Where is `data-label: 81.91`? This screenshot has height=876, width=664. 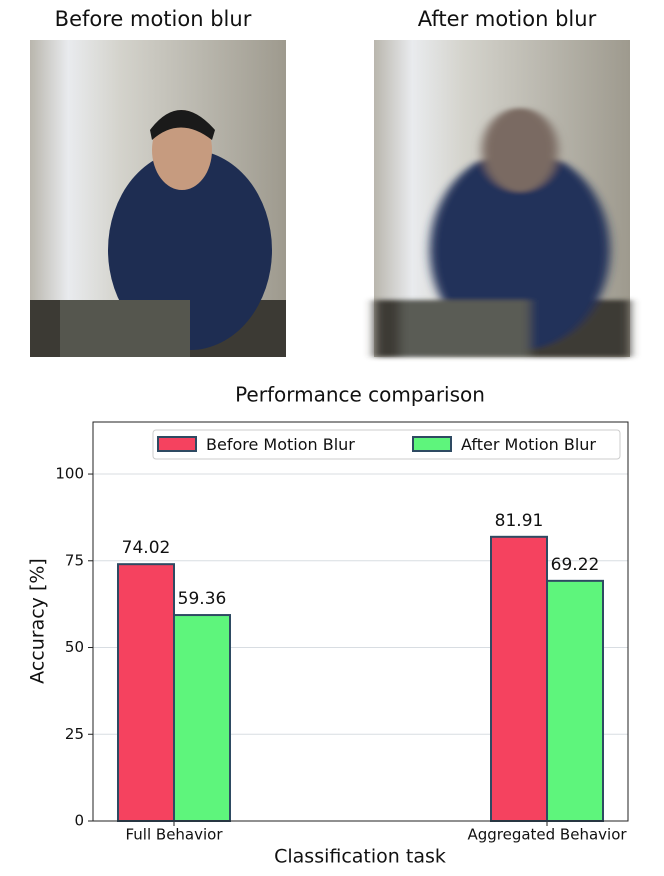
data-label: 81.91 is located at coordinates (519, 521).